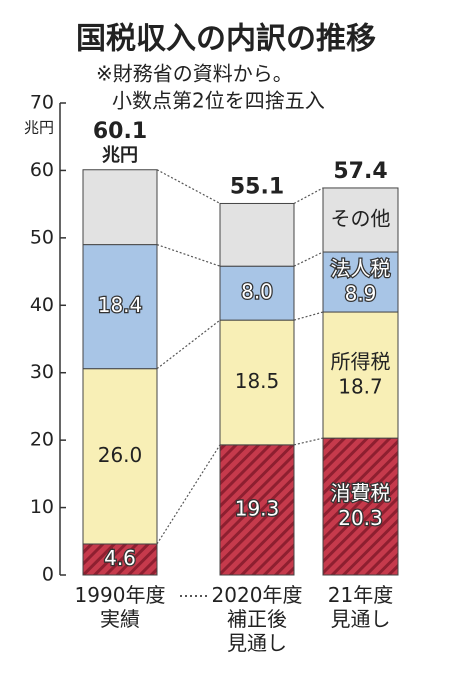 The height and width of the screenshot is (680, 453). I want to click on total-label: 60.1, so click(120, 131).